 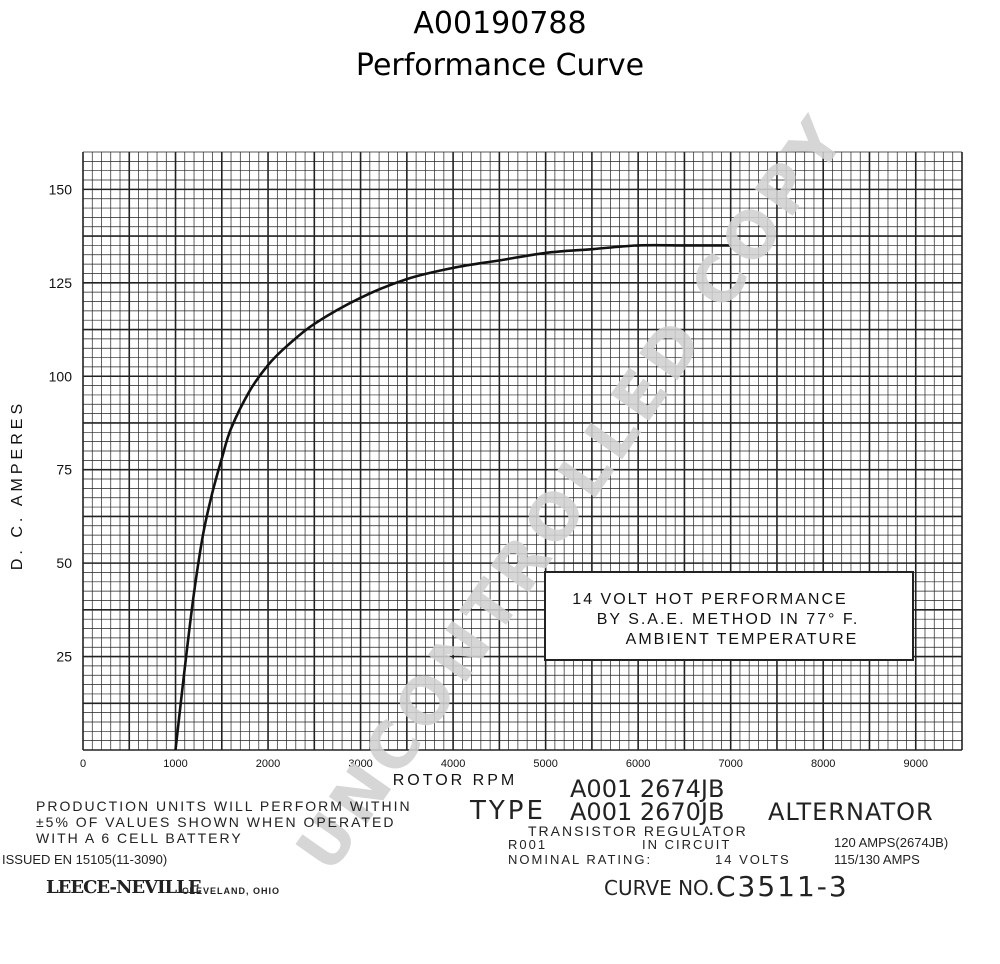 What do you see at coordinates (455, 780) in the screenshot?
I see `x-axis-label: ROTOR RPM` at bounding box center [455, 780].